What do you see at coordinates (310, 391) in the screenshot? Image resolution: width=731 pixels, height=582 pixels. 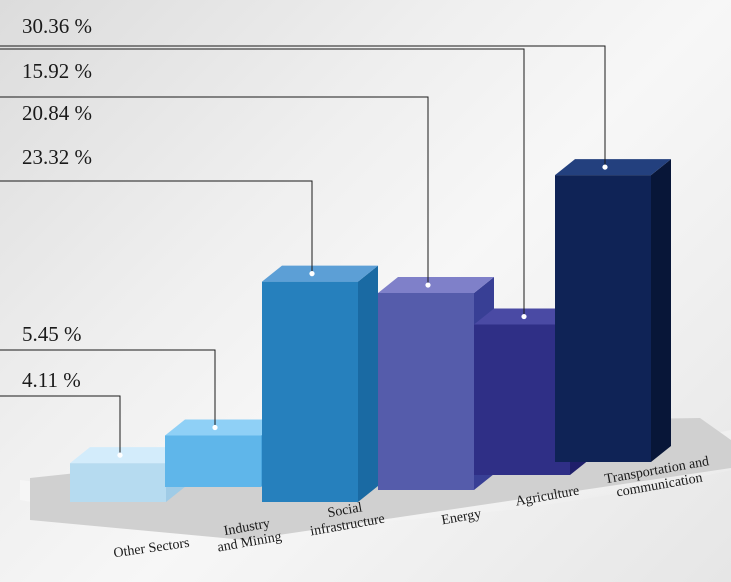 I see `bar-front-social-infrastructure` at bounding box center [310, 391].